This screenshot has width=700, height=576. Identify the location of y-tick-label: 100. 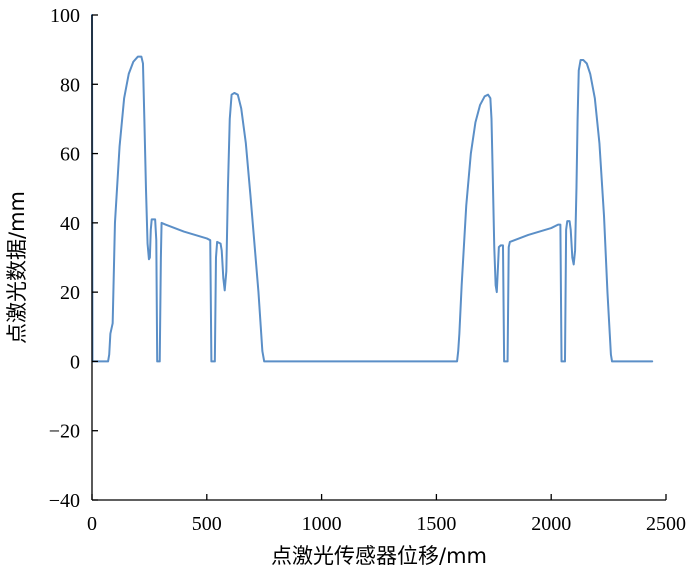
(65, 16).